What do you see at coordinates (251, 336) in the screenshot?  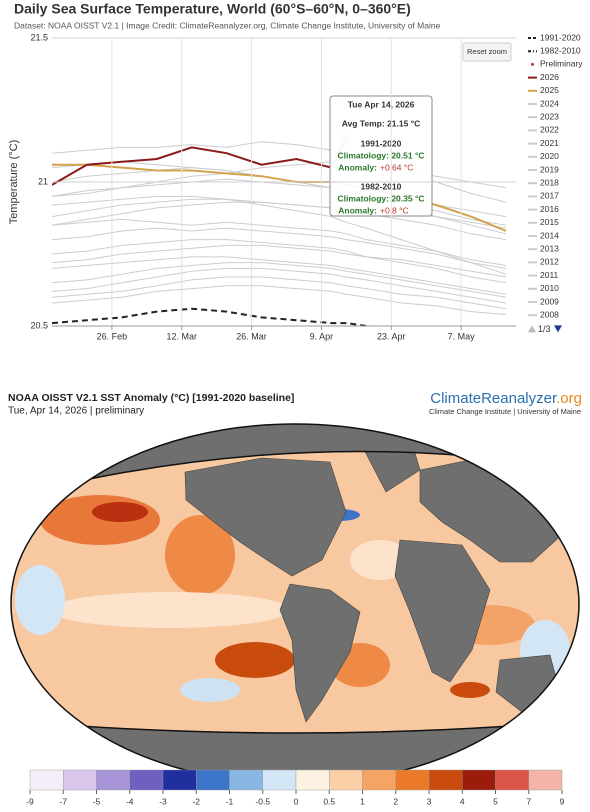 I see `x-tick-label: 26. Mar` at bounding box center [251, 336].